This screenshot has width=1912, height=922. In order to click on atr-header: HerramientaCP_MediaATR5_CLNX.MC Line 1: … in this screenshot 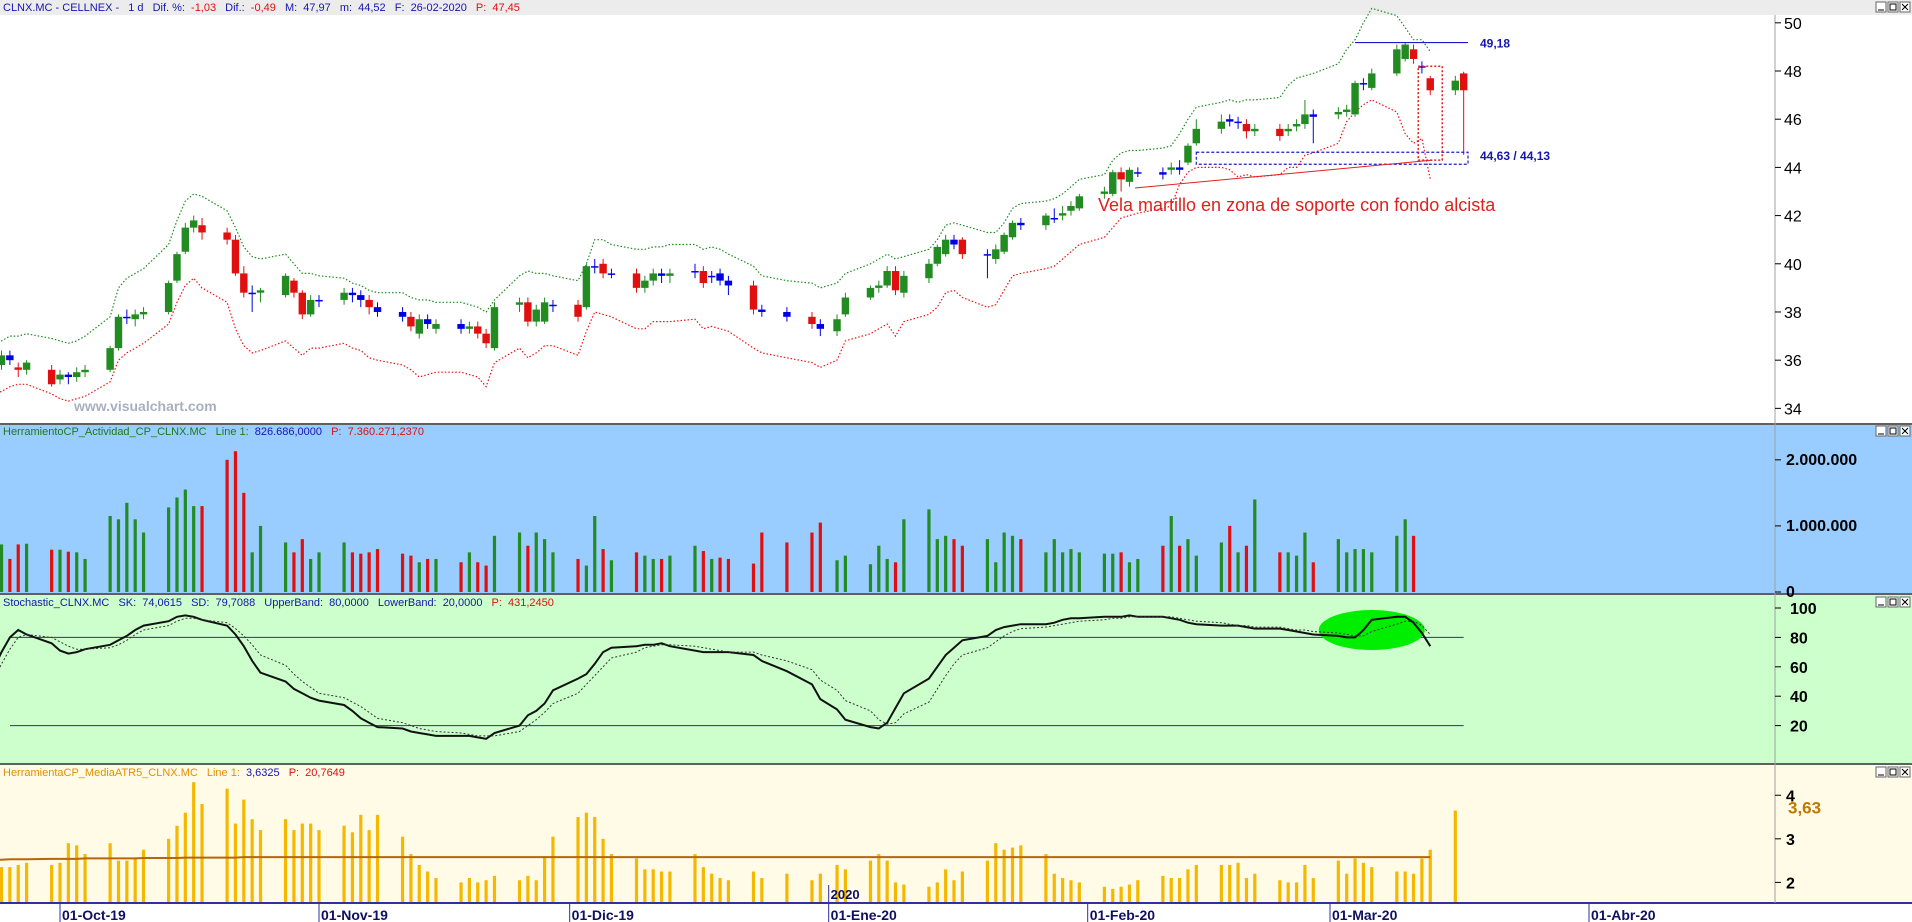, I will do `click(174, 773)`.